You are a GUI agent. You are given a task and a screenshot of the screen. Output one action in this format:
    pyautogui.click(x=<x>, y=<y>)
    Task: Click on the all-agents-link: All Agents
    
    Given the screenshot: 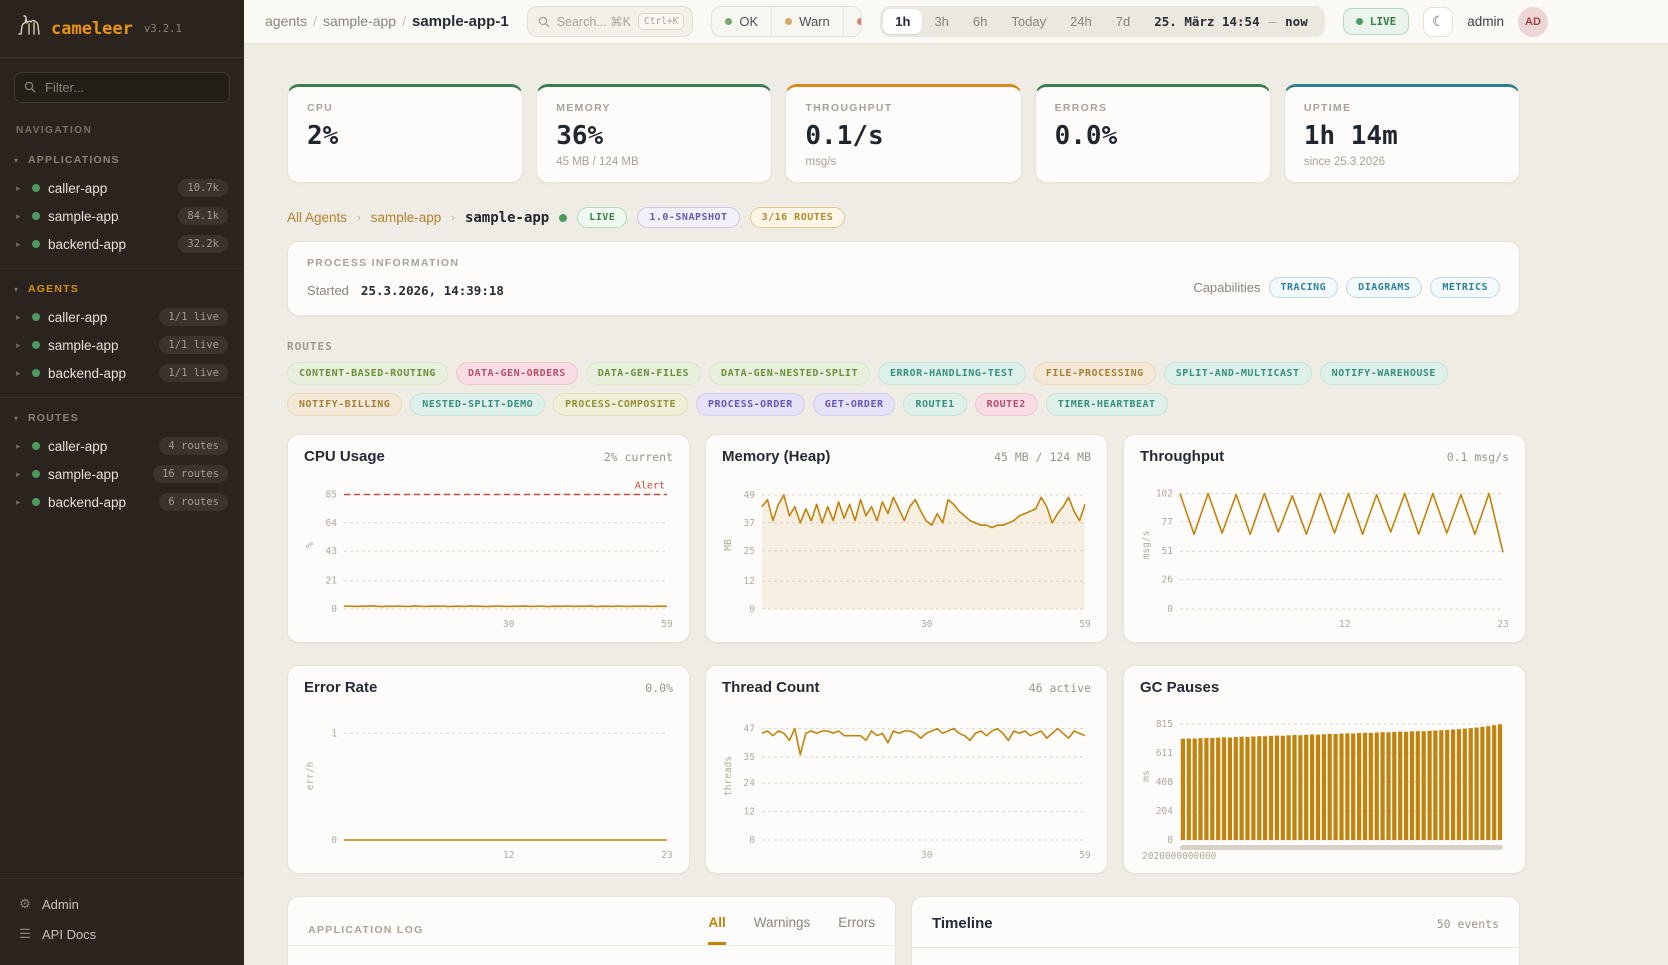 What is the action you would take?
    pyautogui.click(x=317, y=217)
    